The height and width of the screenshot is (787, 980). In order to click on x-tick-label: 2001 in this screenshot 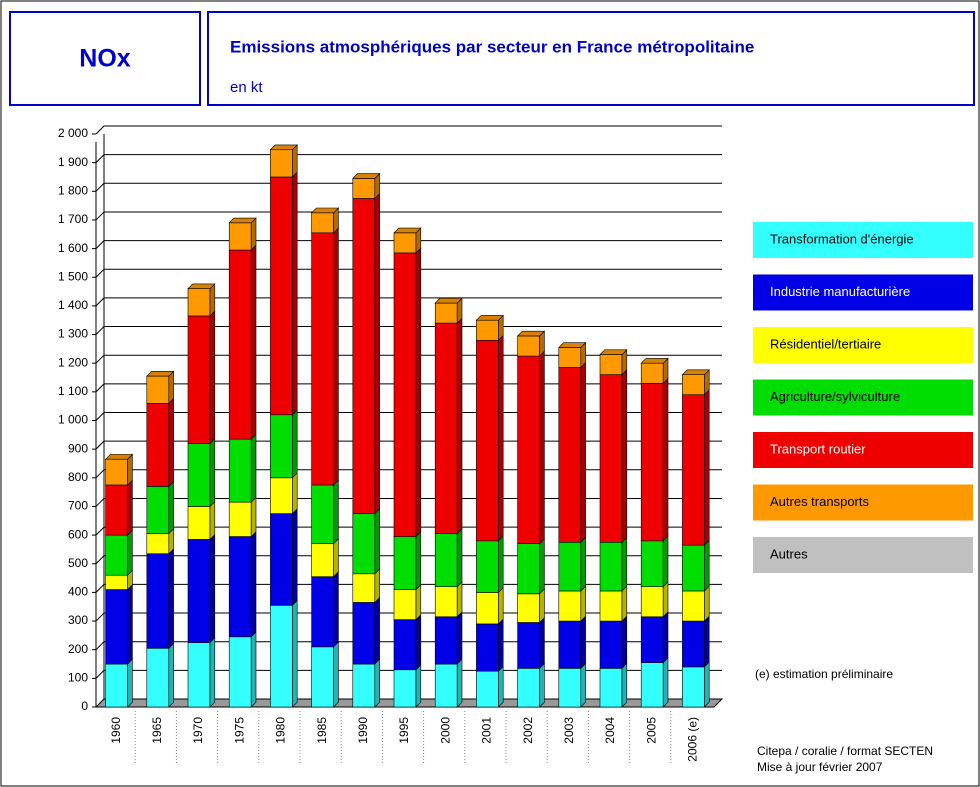, I will do `click(487, 730)`.